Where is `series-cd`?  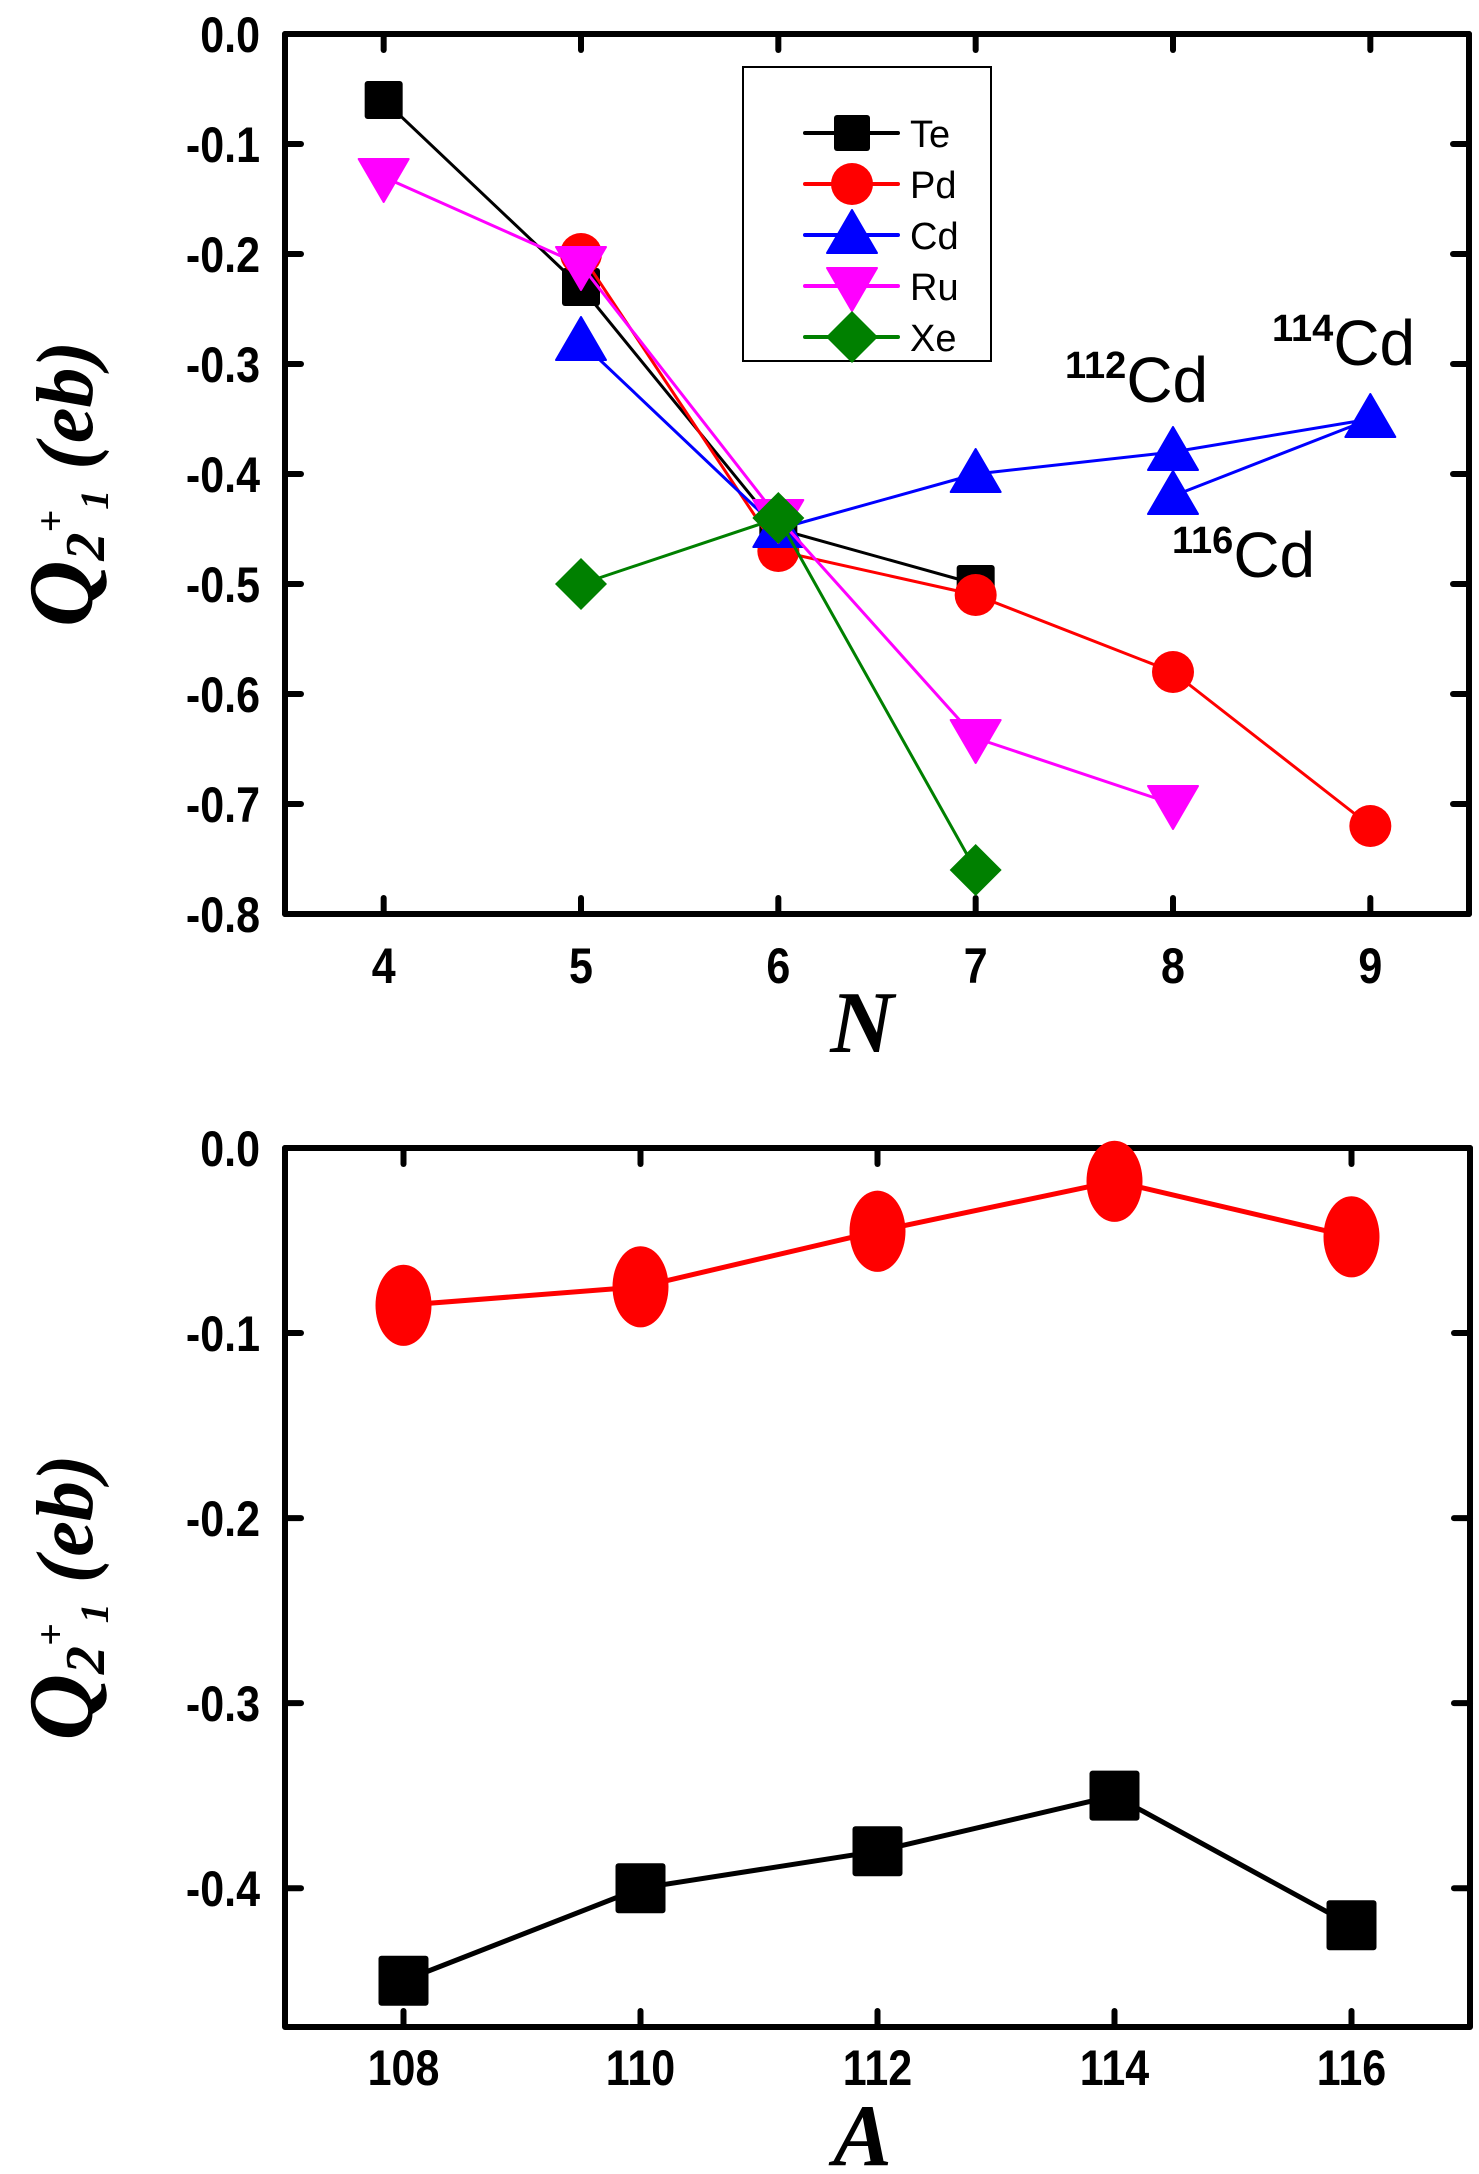 series-cd is located at coordinates (976, 432).